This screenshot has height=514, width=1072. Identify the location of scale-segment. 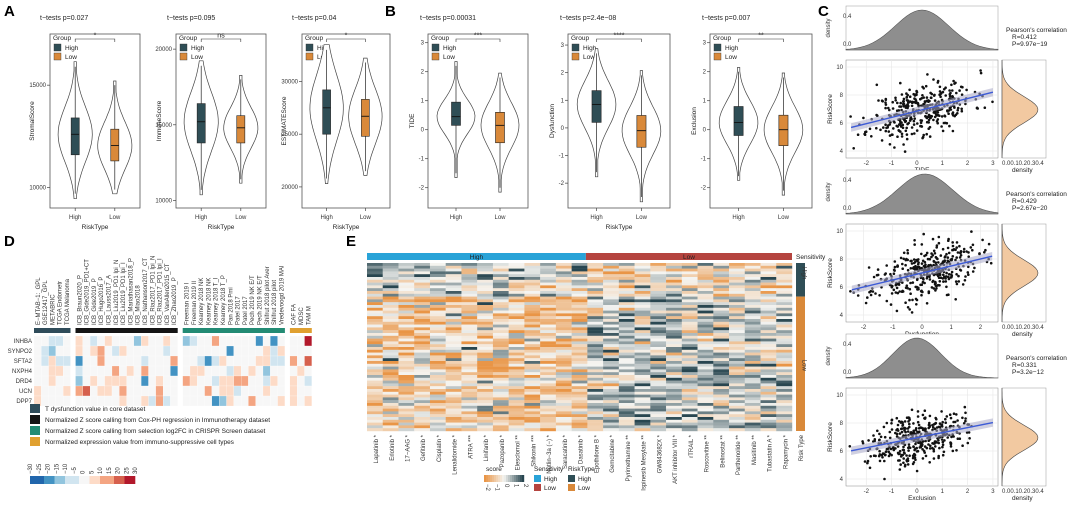
(63, 480).